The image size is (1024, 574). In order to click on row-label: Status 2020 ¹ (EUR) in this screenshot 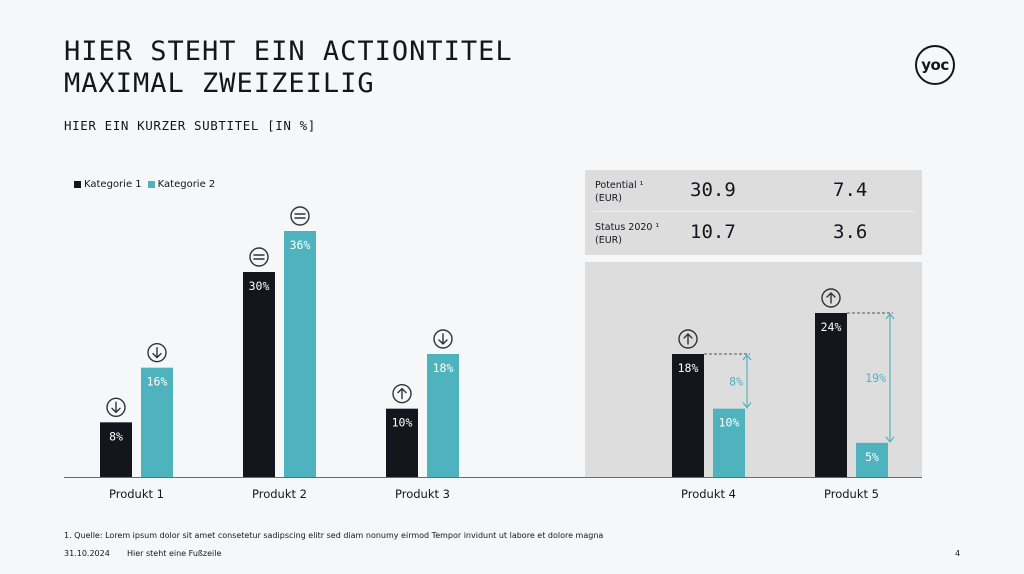, I will do `click(627, 234)`.